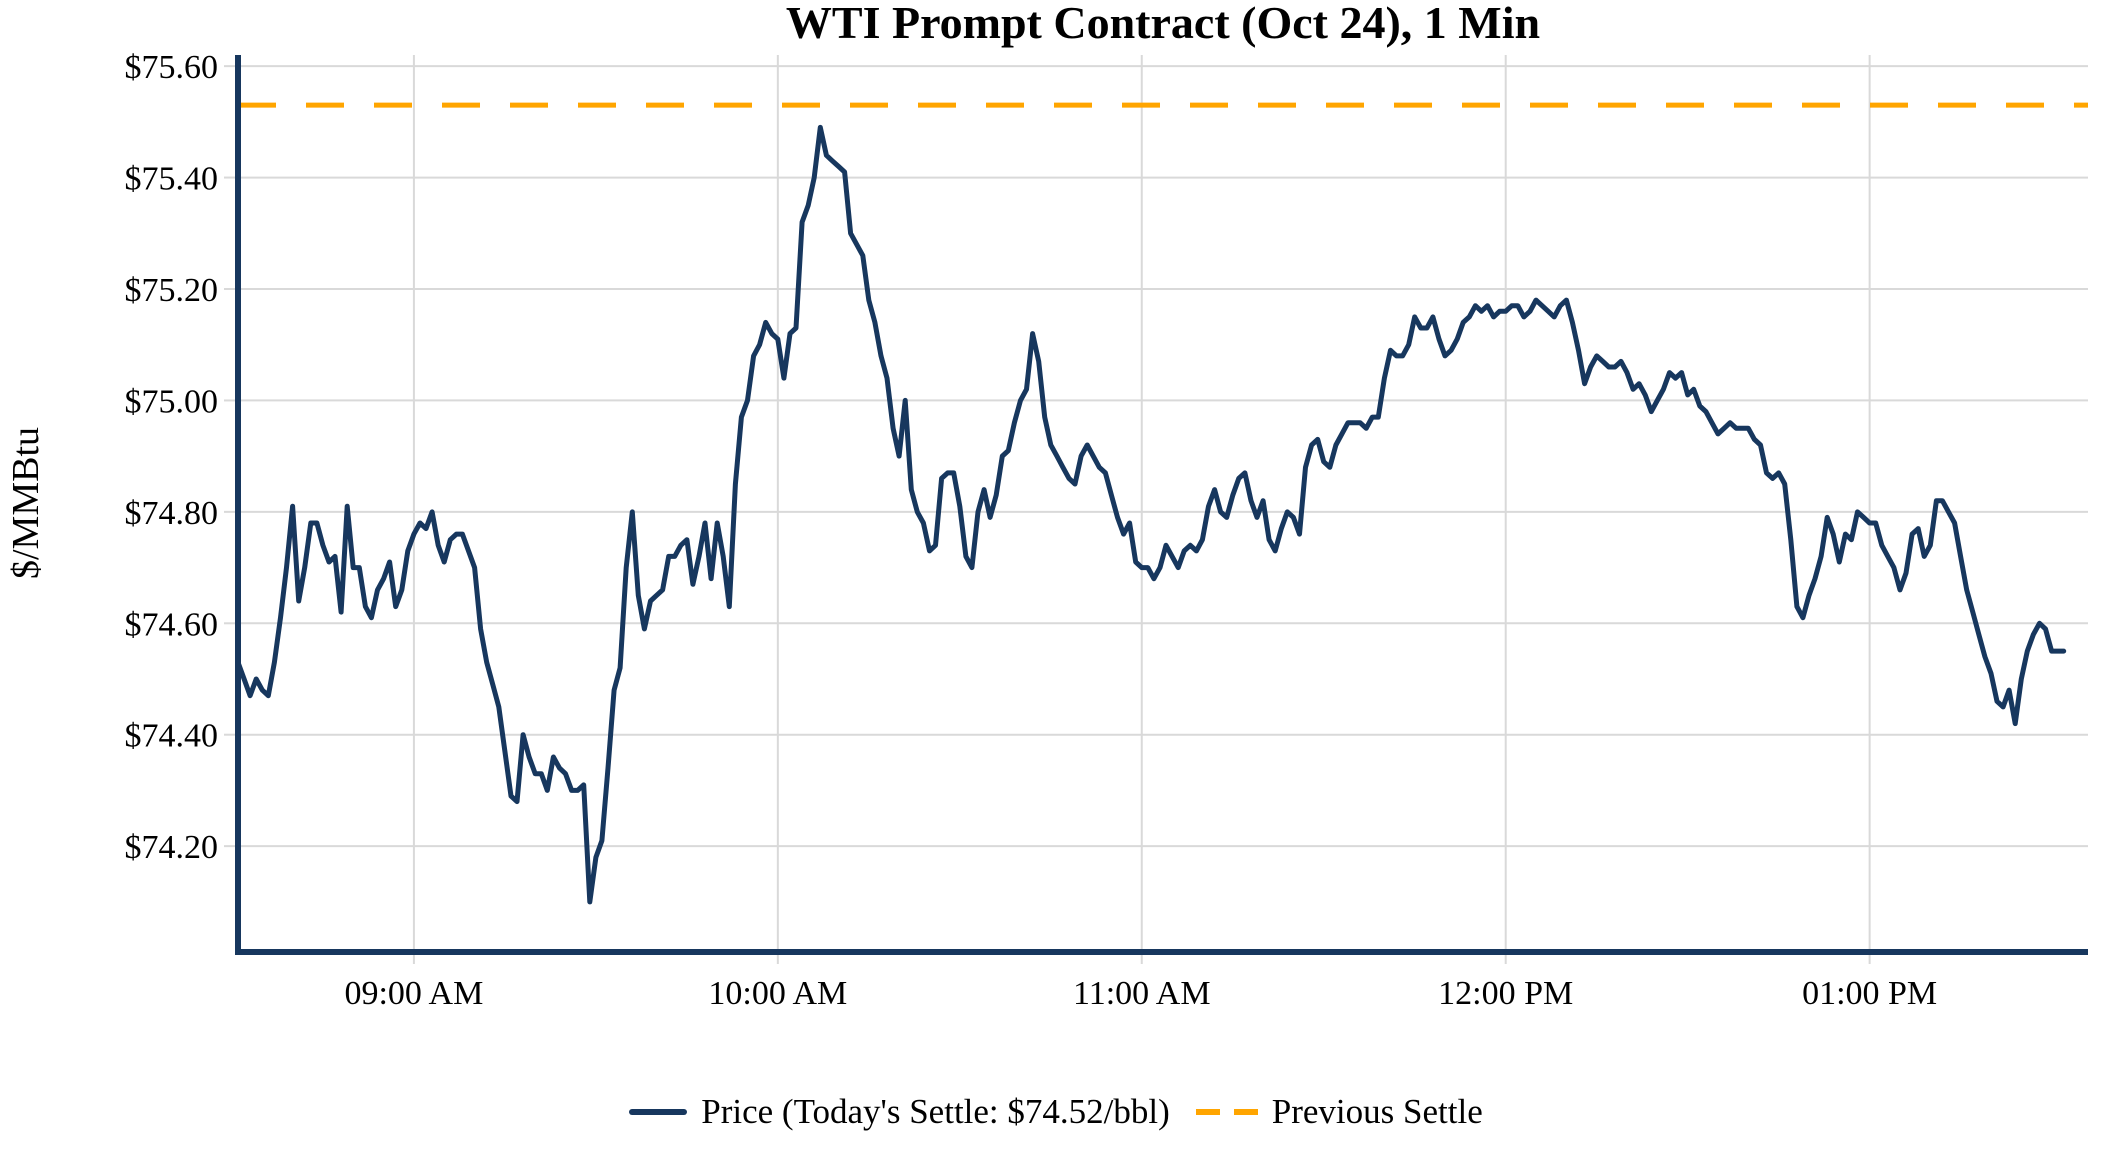 The image size is (2112, 1152). I want to click on x-tick-label: 12:00 PM, so click(1505, 993).